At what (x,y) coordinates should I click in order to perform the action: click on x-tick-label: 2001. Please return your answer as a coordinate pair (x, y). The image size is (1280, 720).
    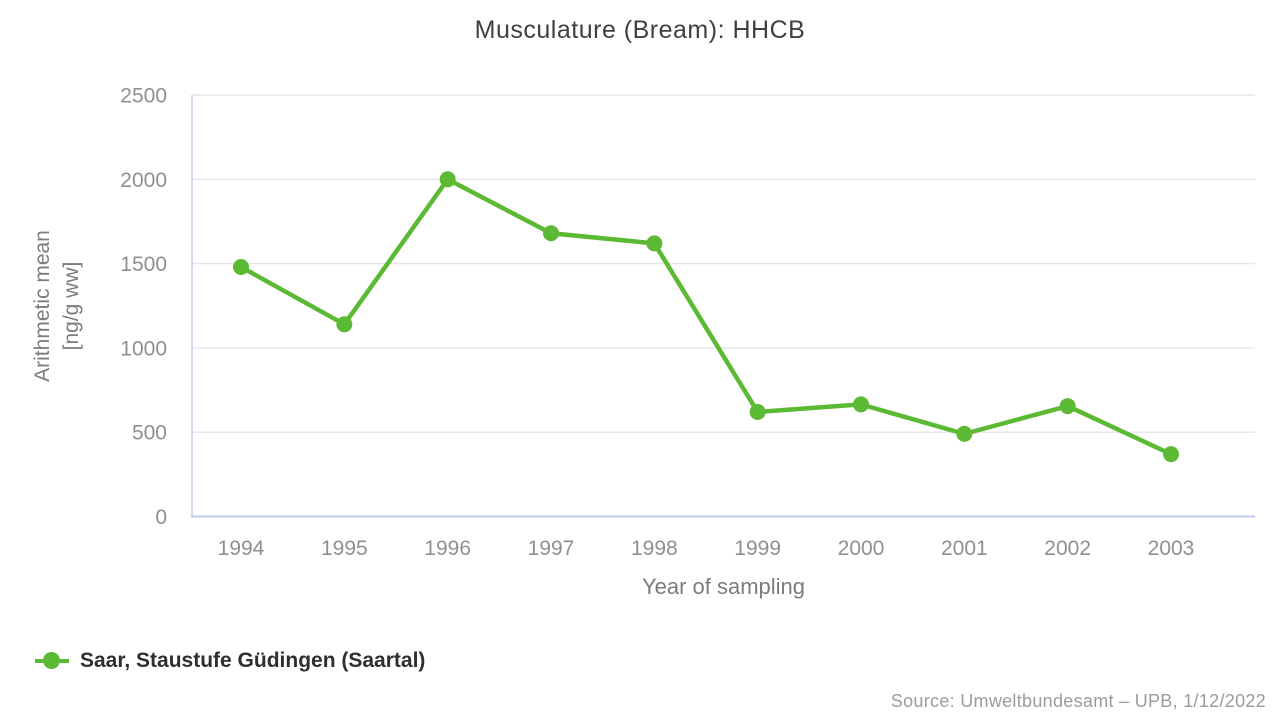
    Looking at the image, I should click on (964, 548).